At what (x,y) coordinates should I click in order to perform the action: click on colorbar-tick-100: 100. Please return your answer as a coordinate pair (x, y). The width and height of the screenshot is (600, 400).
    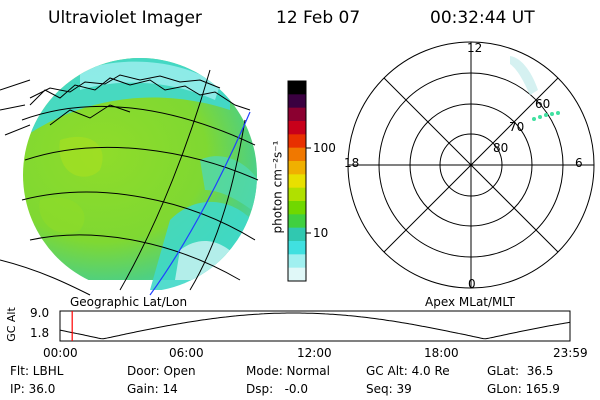
    Looking at the image, I should click on (324, 148).